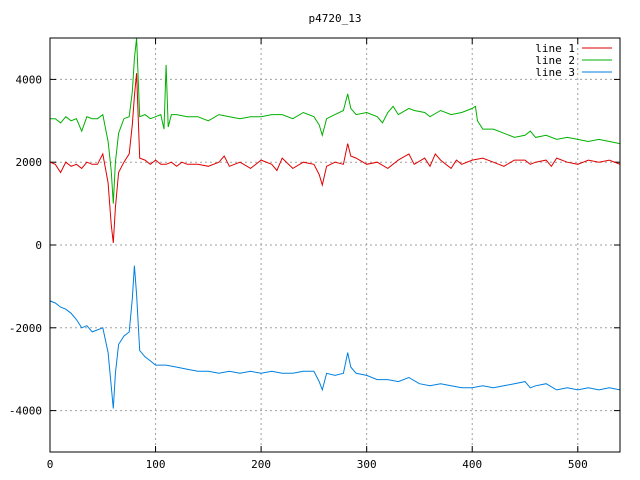  Describe the element at coordinates (38, 245) in the screenshot. I see `y-tick-label: 0` at that location.